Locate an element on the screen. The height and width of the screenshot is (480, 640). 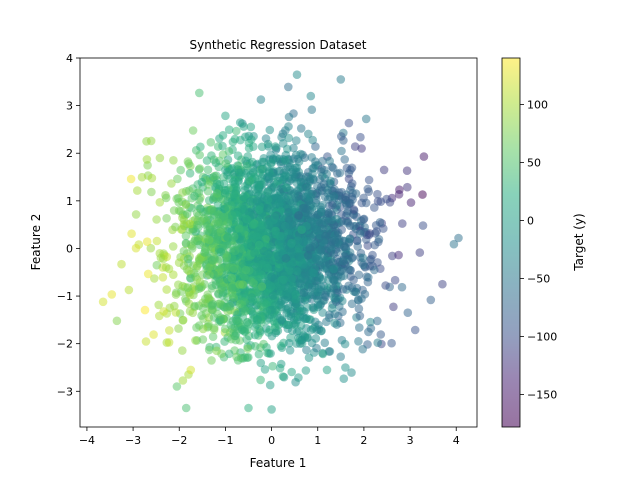
x-tick-label: 4 is located at coordinates (456, 440).